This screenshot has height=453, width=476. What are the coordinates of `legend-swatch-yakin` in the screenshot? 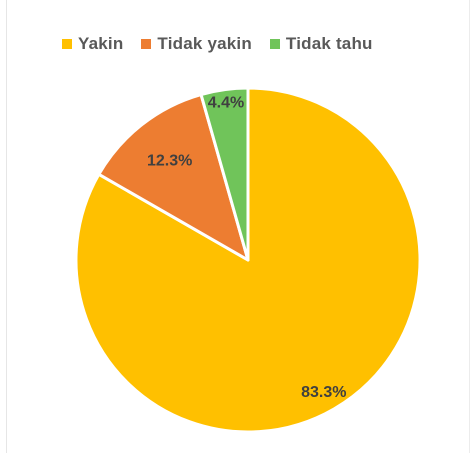 It's located at (67, 44).